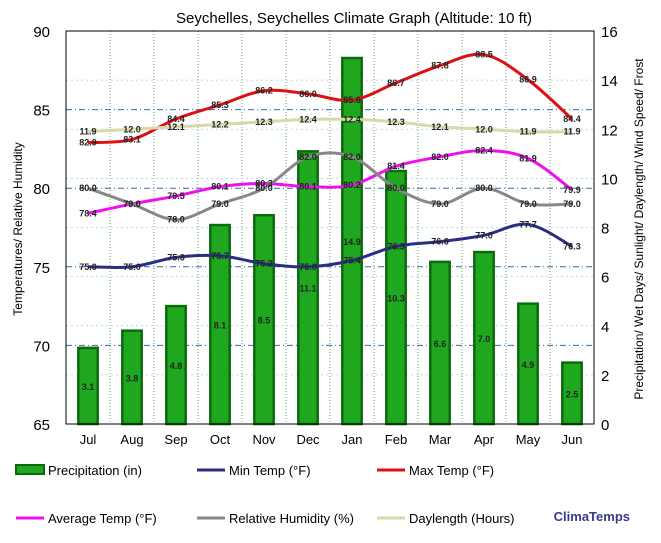 The height and width of the screenshot is (543, 661). Describe the element at coordinates (330, 125) in the screenshot. I see `daylength-line` at that location.